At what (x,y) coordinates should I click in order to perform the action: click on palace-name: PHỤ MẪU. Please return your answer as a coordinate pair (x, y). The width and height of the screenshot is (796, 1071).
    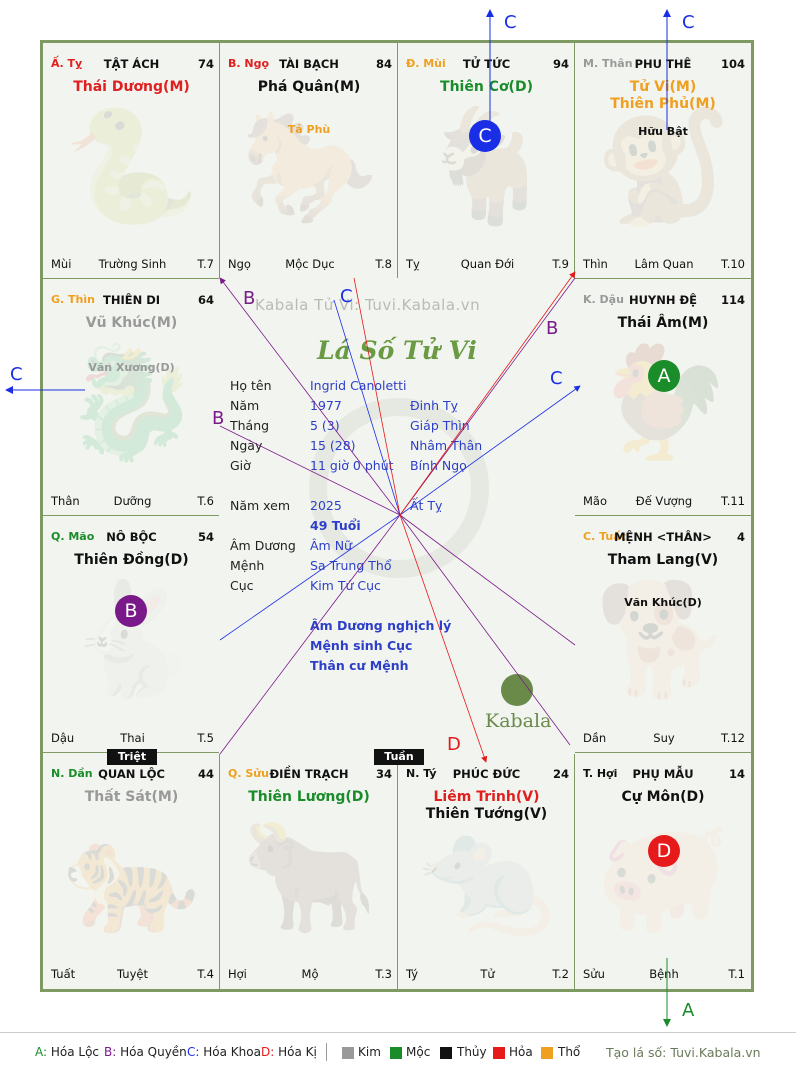
    Looking at the image, I should click on (663, 774).